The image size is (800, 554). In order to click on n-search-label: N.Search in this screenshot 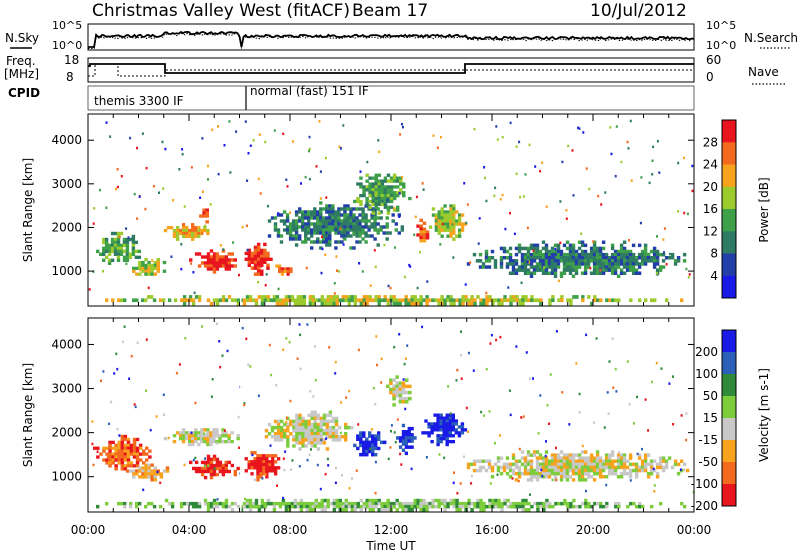, I will do `click(771, 38)`.